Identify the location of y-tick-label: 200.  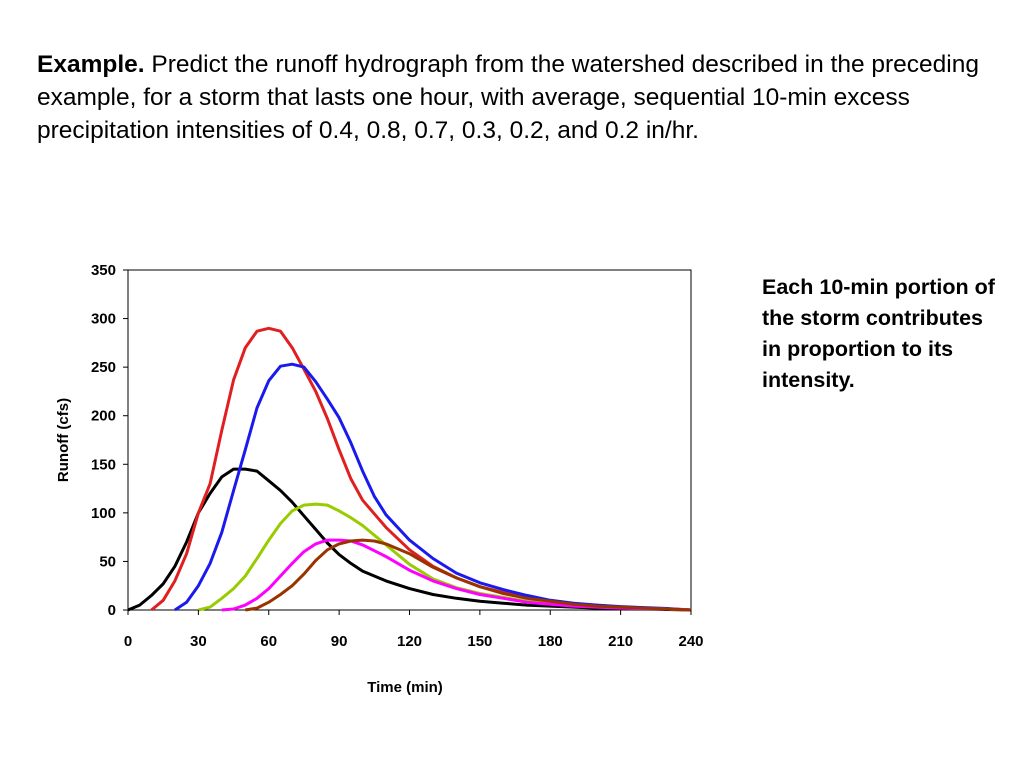
(103, 416).